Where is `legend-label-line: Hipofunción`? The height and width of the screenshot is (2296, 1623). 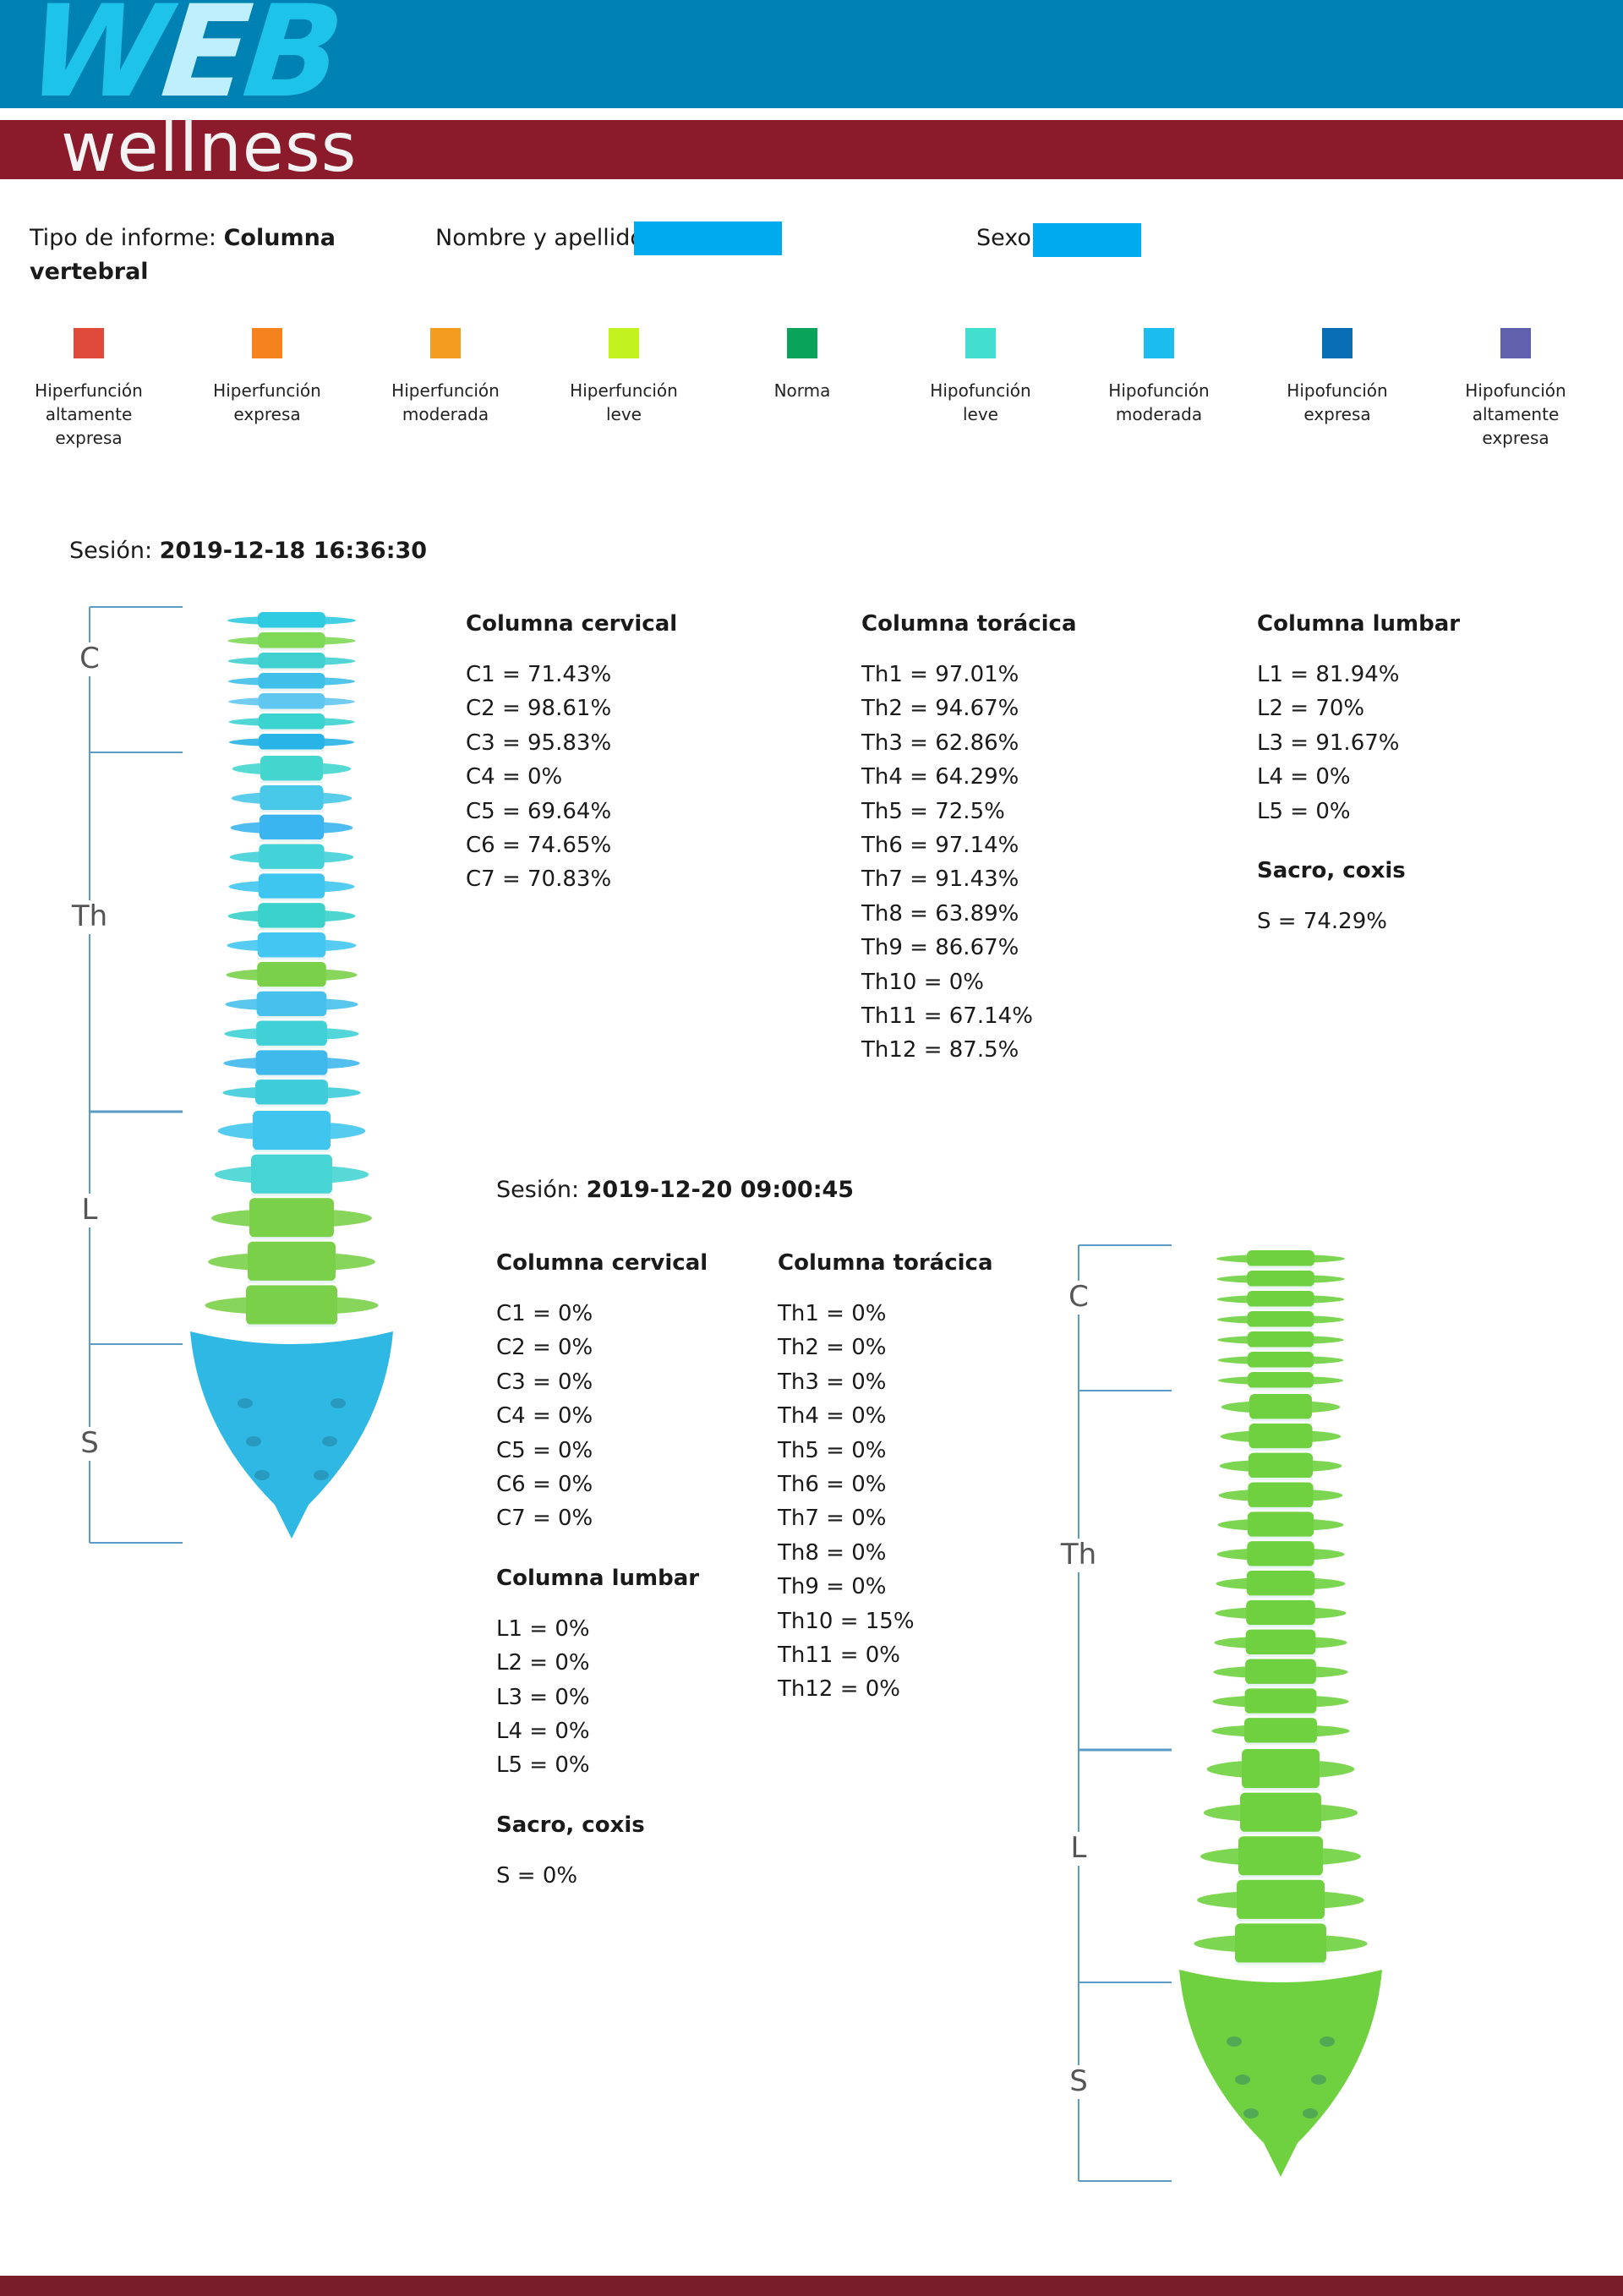 legend-label-line: Hipofunción is located at coordinates (980, 390).